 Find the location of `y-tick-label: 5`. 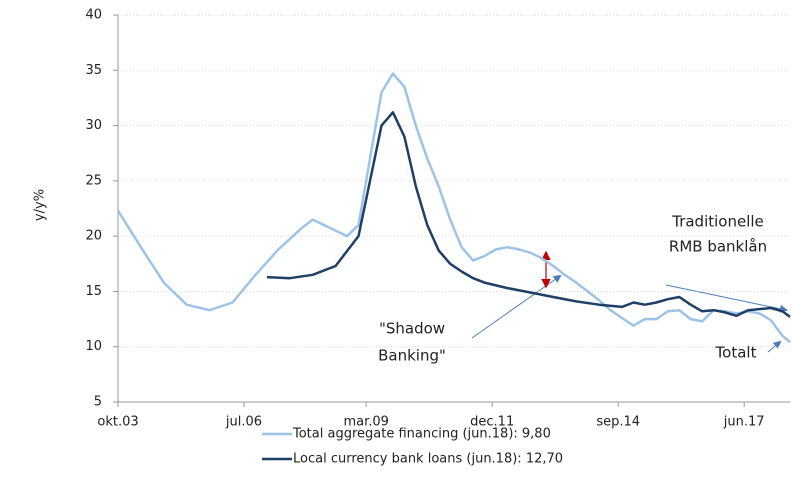

y-tick-label: 5 is located at coordinates (98, 402).